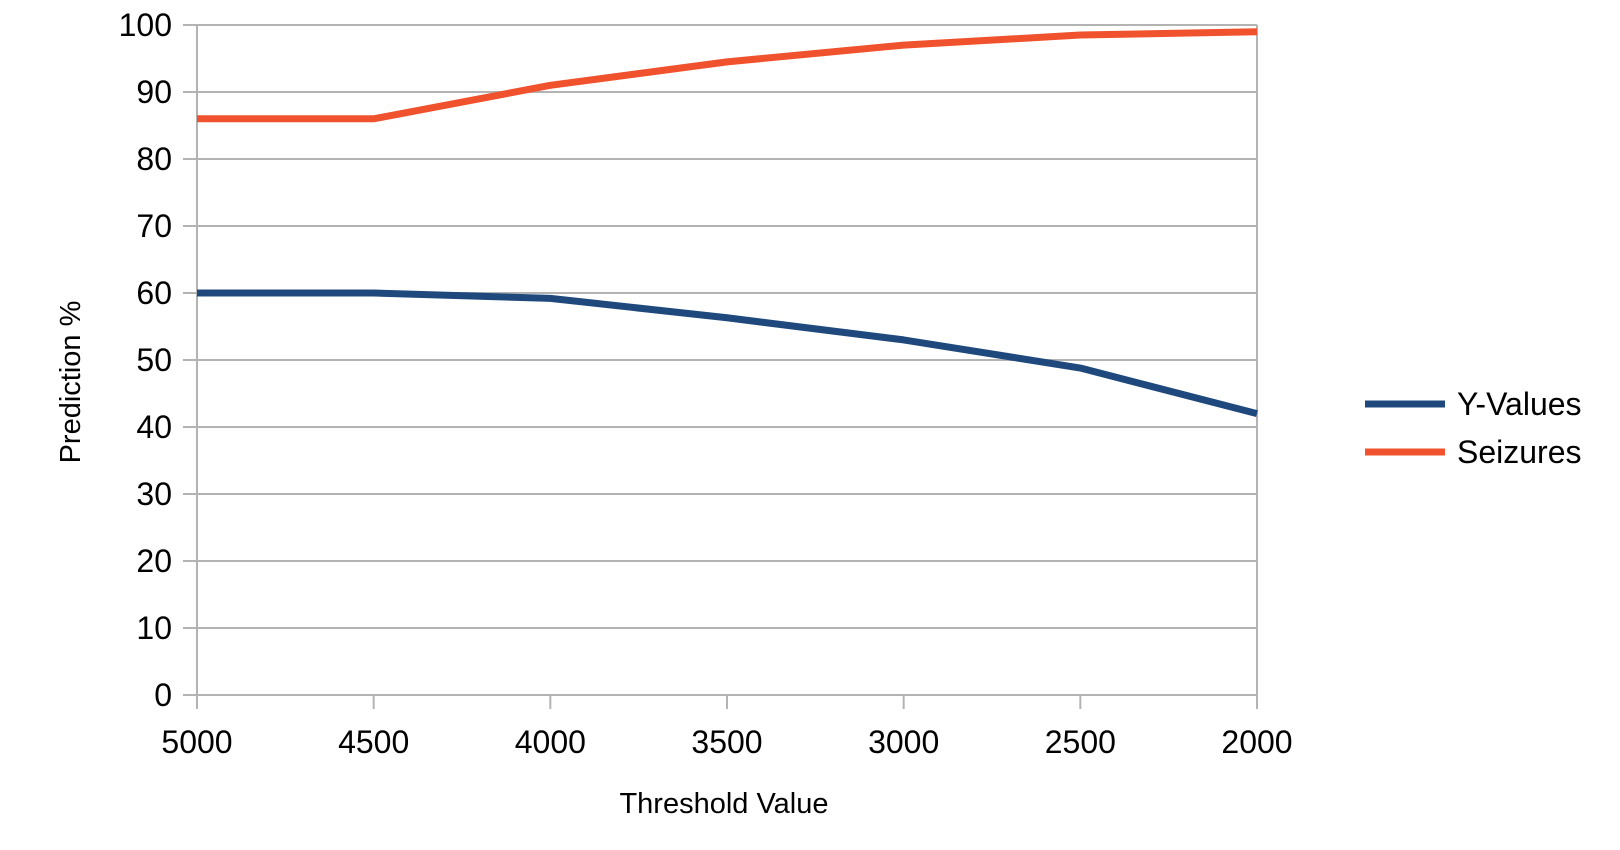  What do you see at coordinates (154, 360) in the screenshot?
I see `y-tick-label: 50` at bounding box center [154, 360].